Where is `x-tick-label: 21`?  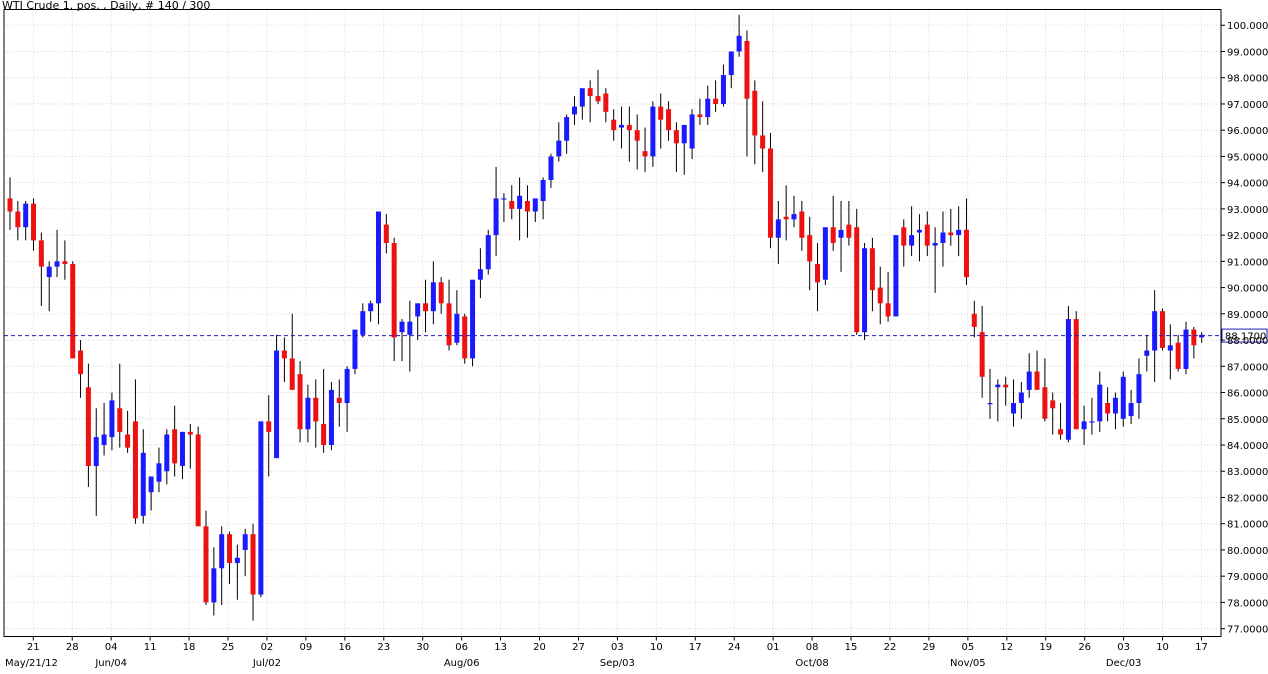
x-tick-label: 21 is located at coordinates (33, 647).